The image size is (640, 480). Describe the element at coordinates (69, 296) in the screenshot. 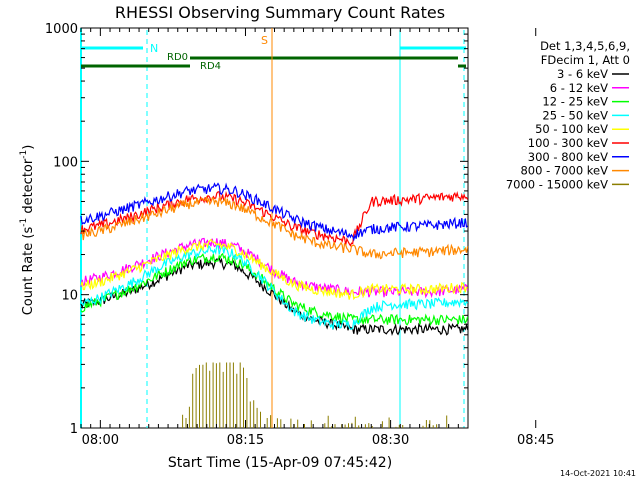

I see `y-tick-label: 10` at that location.